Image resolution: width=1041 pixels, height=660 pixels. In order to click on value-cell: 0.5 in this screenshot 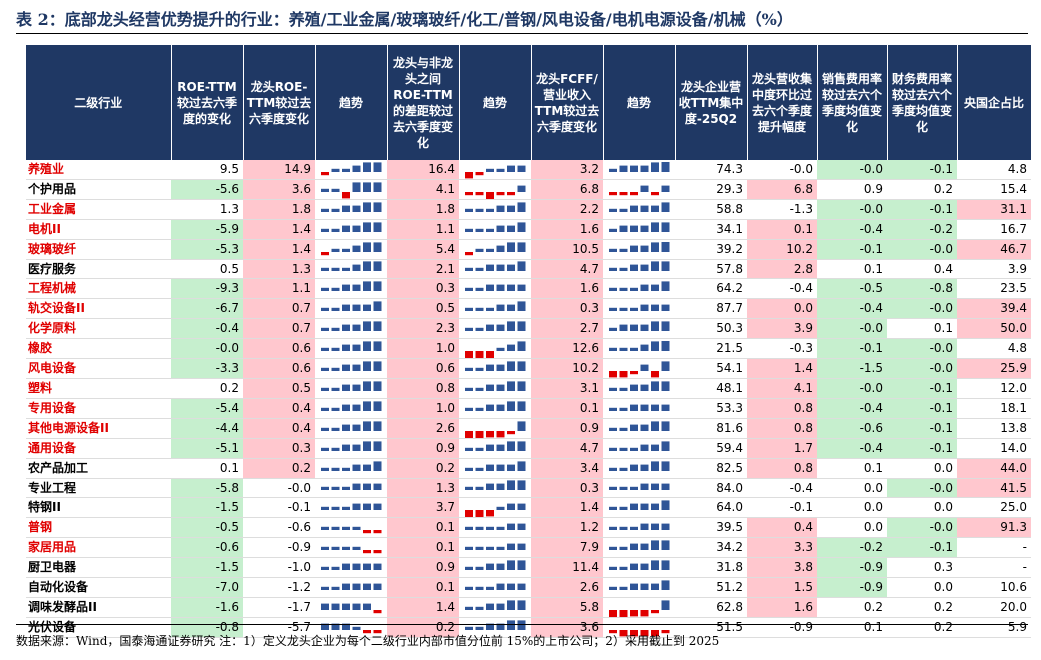, I will do `click(207, 269)`.